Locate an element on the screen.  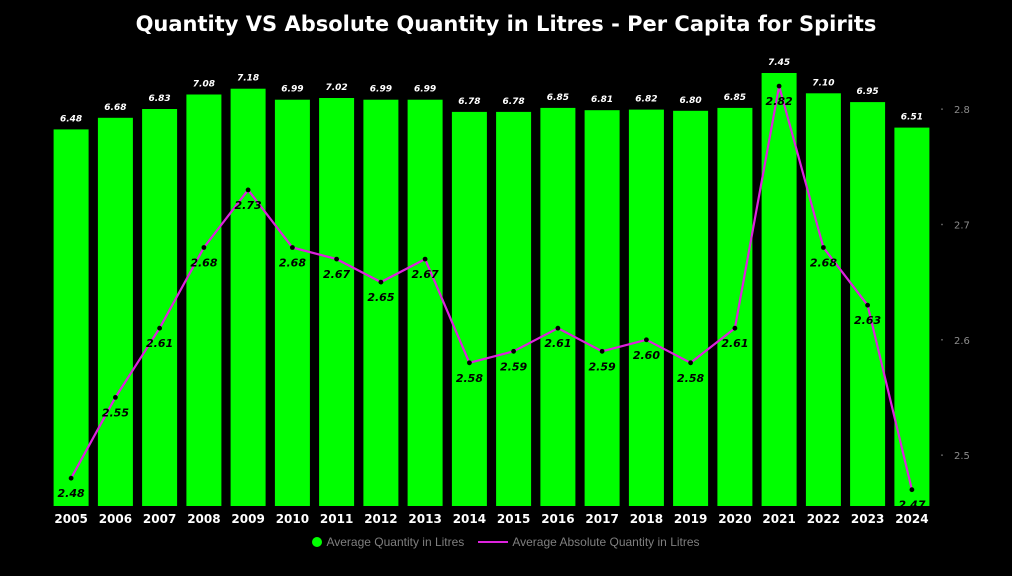
line-value-label: 2.60 is located at coordinates (646, 355).